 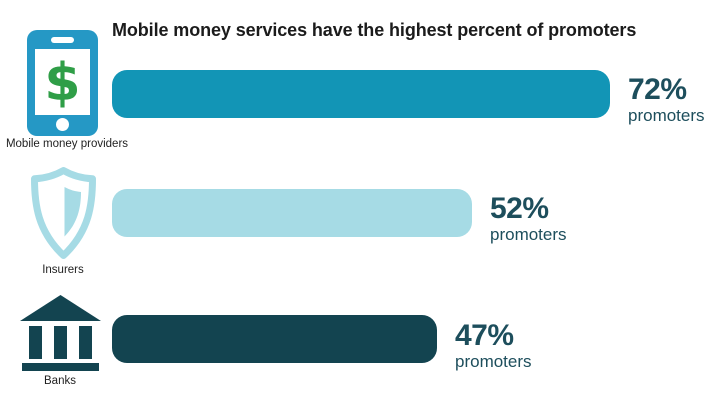 I want to click on bar-insurers, so click(x=292, y=213).